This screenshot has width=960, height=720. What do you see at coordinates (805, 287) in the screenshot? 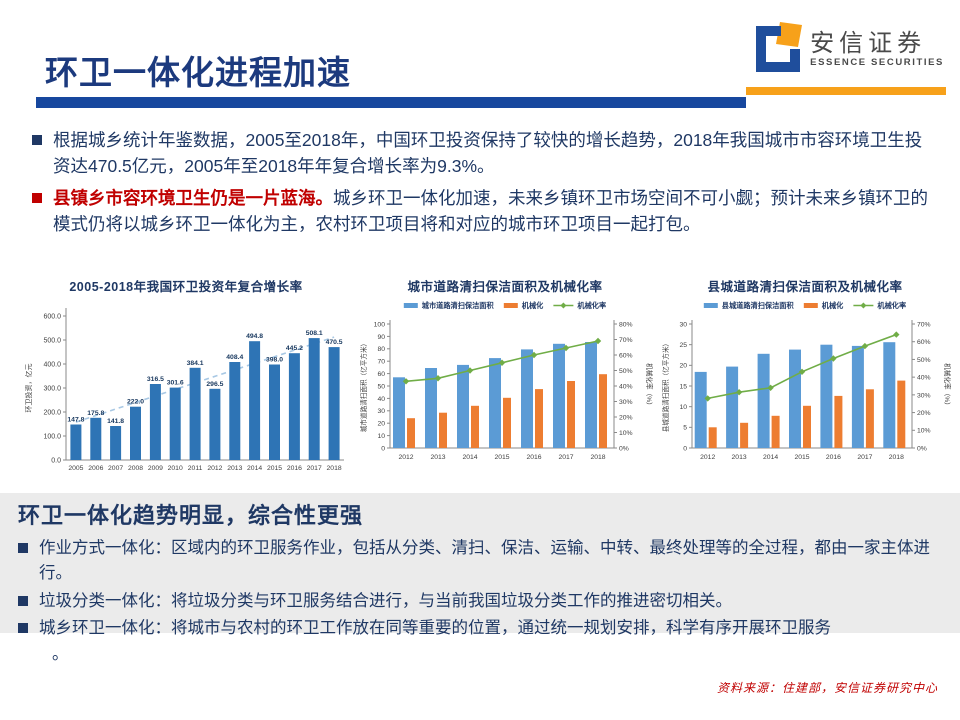
I see `chart-title: 县城道路清扫保洁面积及机械化率` at bounding box center [805, 287].